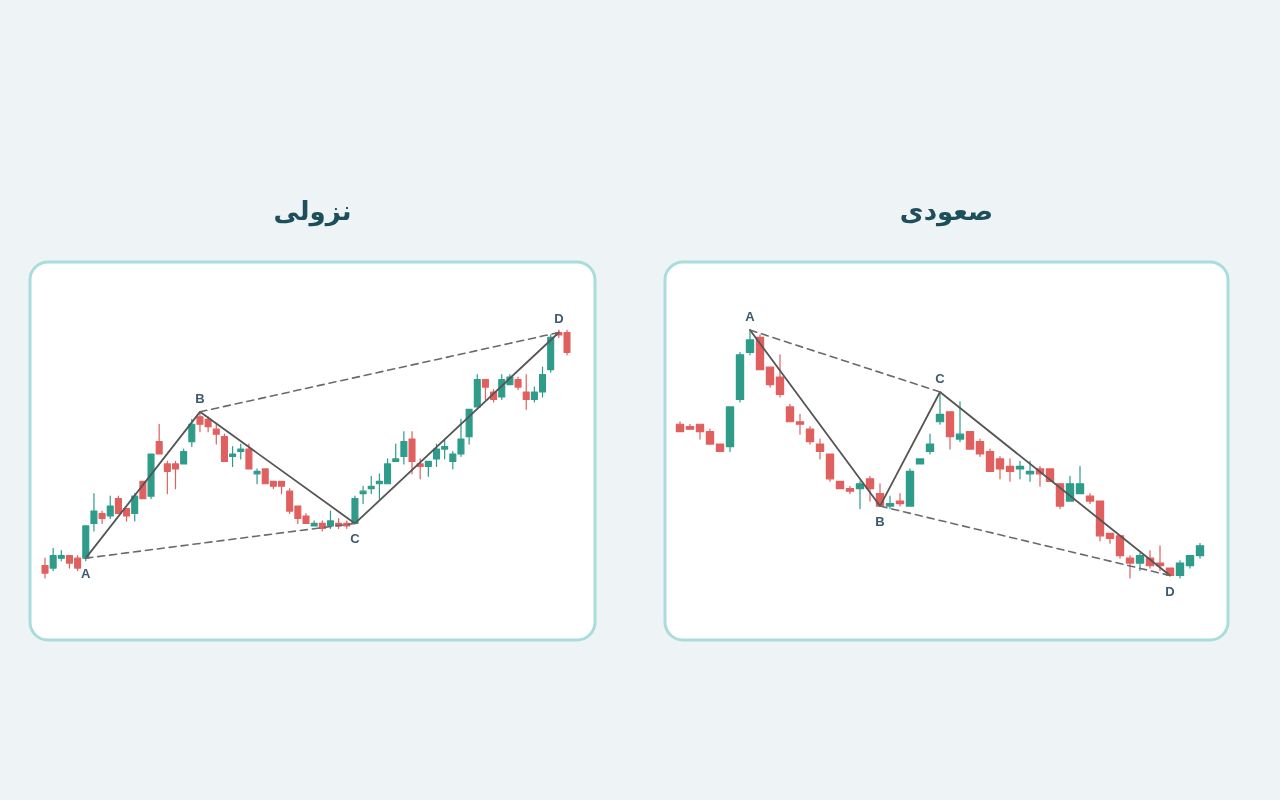 Image resolution: width=1280 pixels, height=800 pixels. Describe the element at coordinates (946, 211) in the screenshot. I see `chart-title: صعودی` at that location.